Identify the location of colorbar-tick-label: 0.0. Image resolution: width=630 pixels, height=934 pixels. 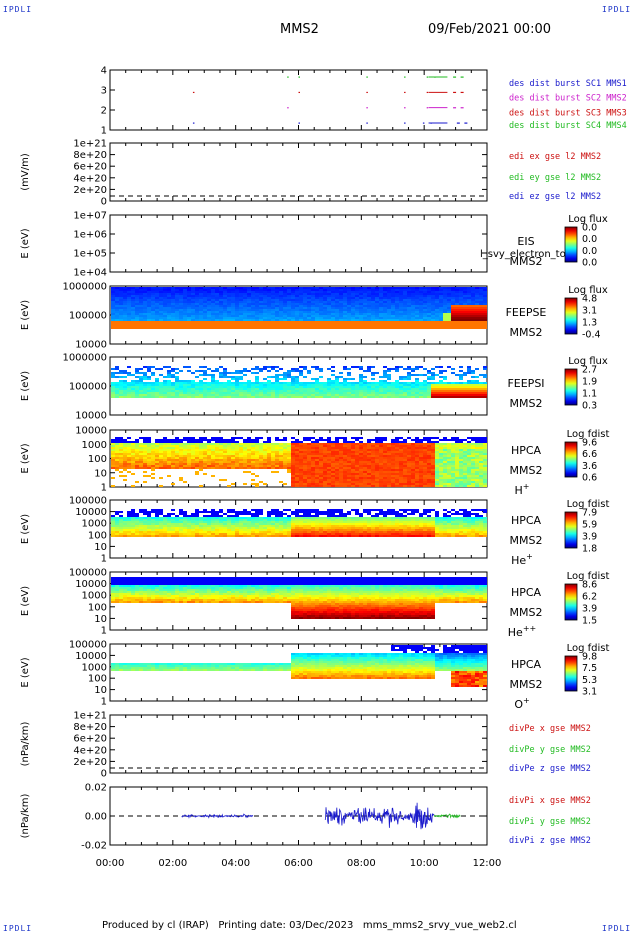
(589, 239).